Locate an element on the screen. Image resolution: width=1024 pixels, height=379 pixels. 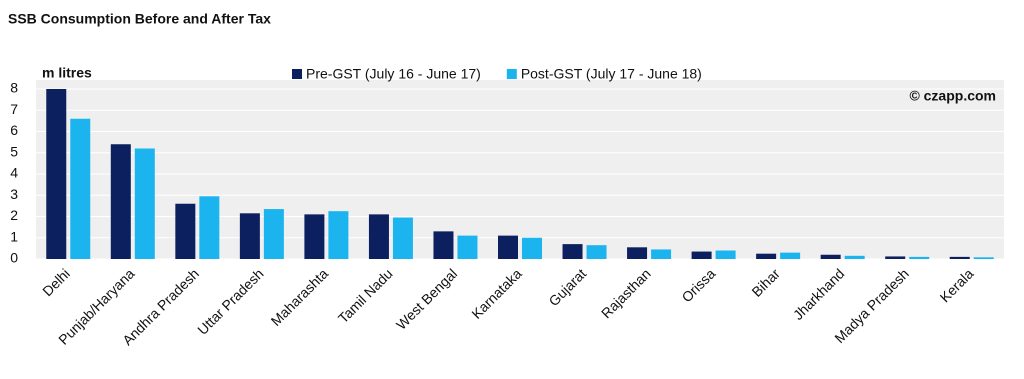
y-tick-label: 1 is located at coordinates (14, 236).